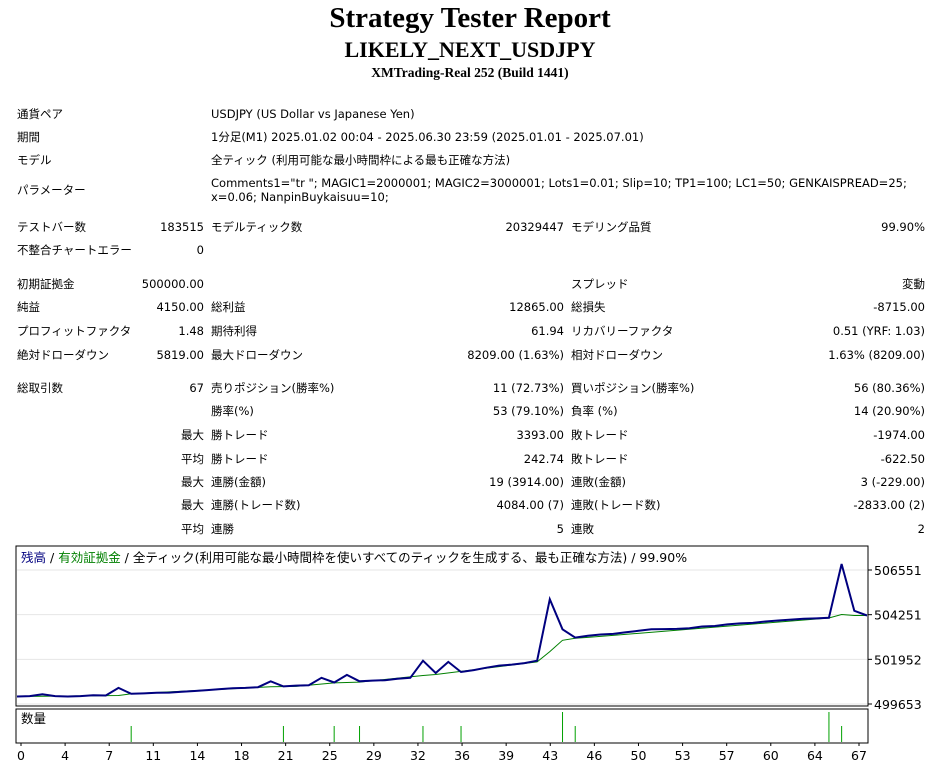 Image resolution: width=940 pixels, height=764 pixels. Describe the element at coordinates (815, 755) in the screenshot. I see `x-tick-label: 64` at that location.